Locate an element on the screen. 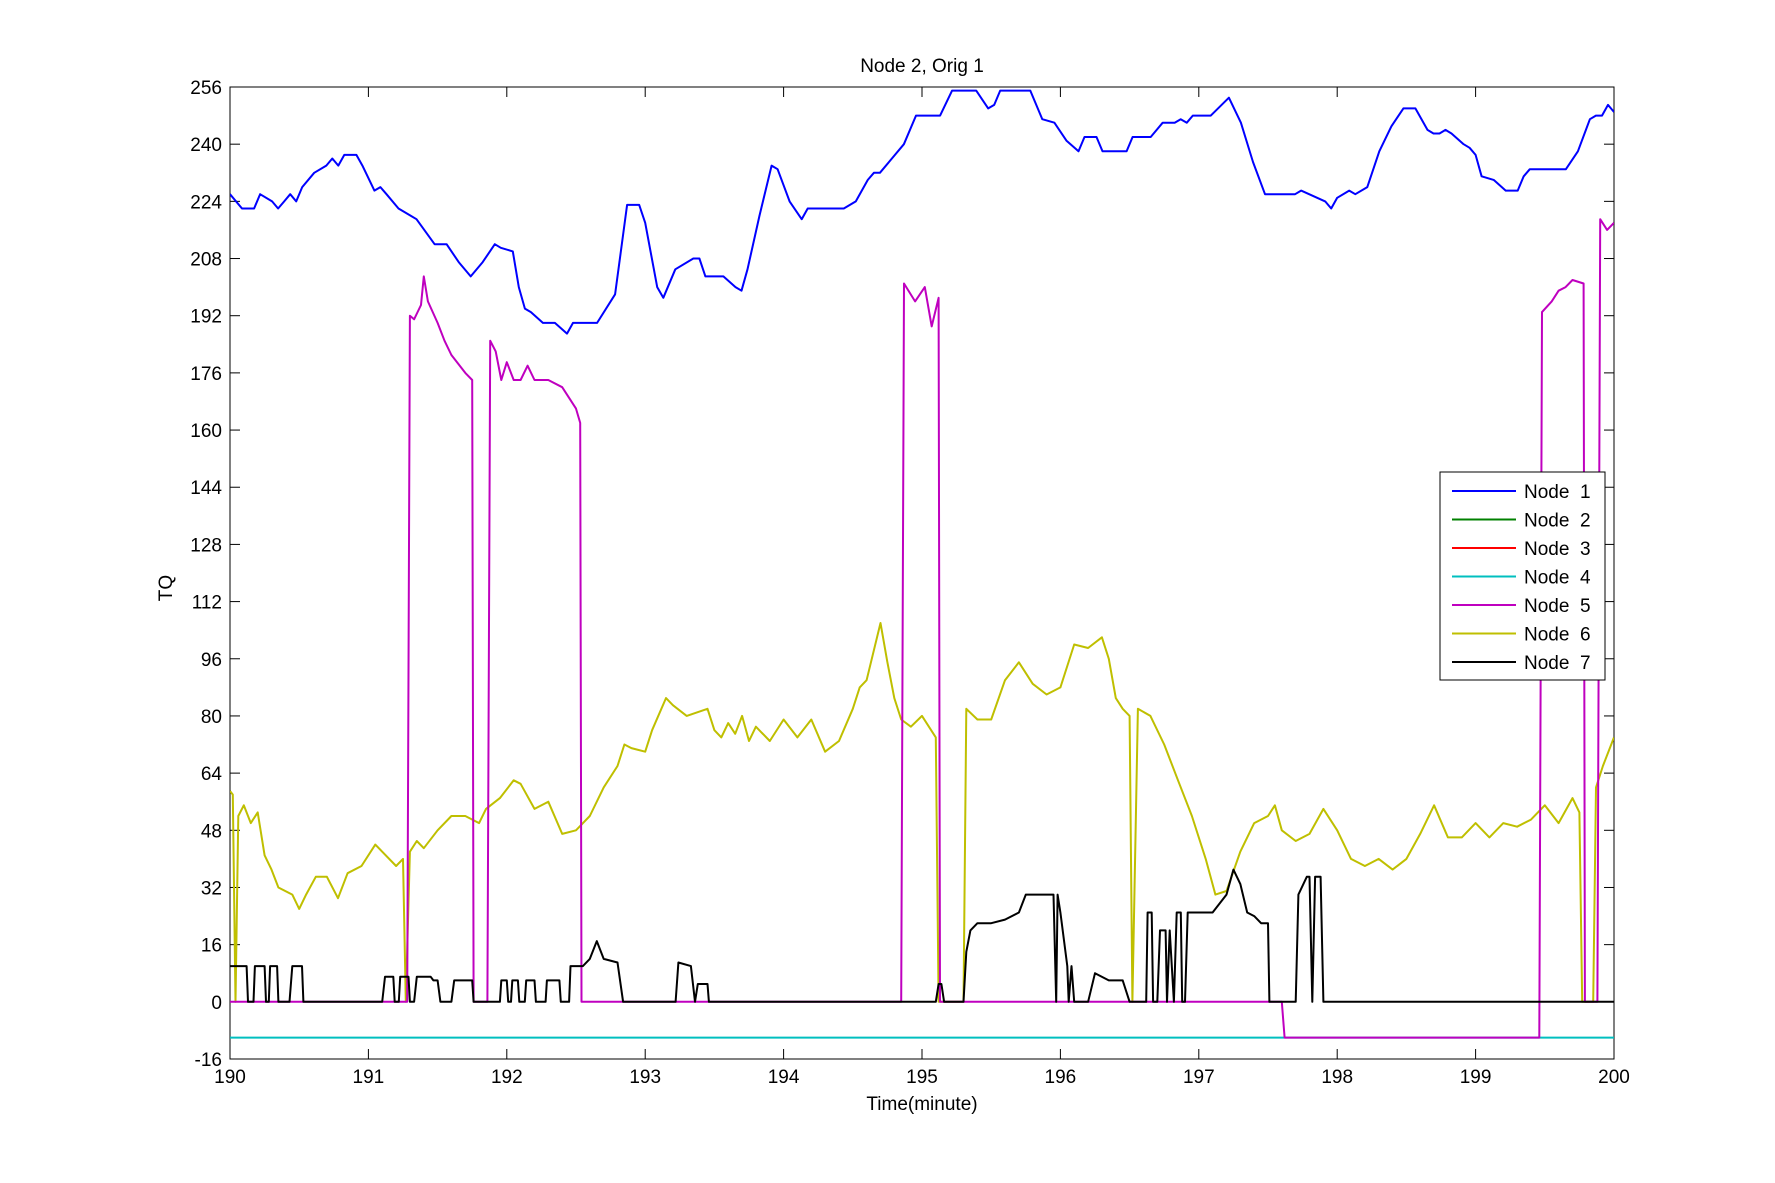  y-tick-label: 64 is located at coordinates (212, 774).